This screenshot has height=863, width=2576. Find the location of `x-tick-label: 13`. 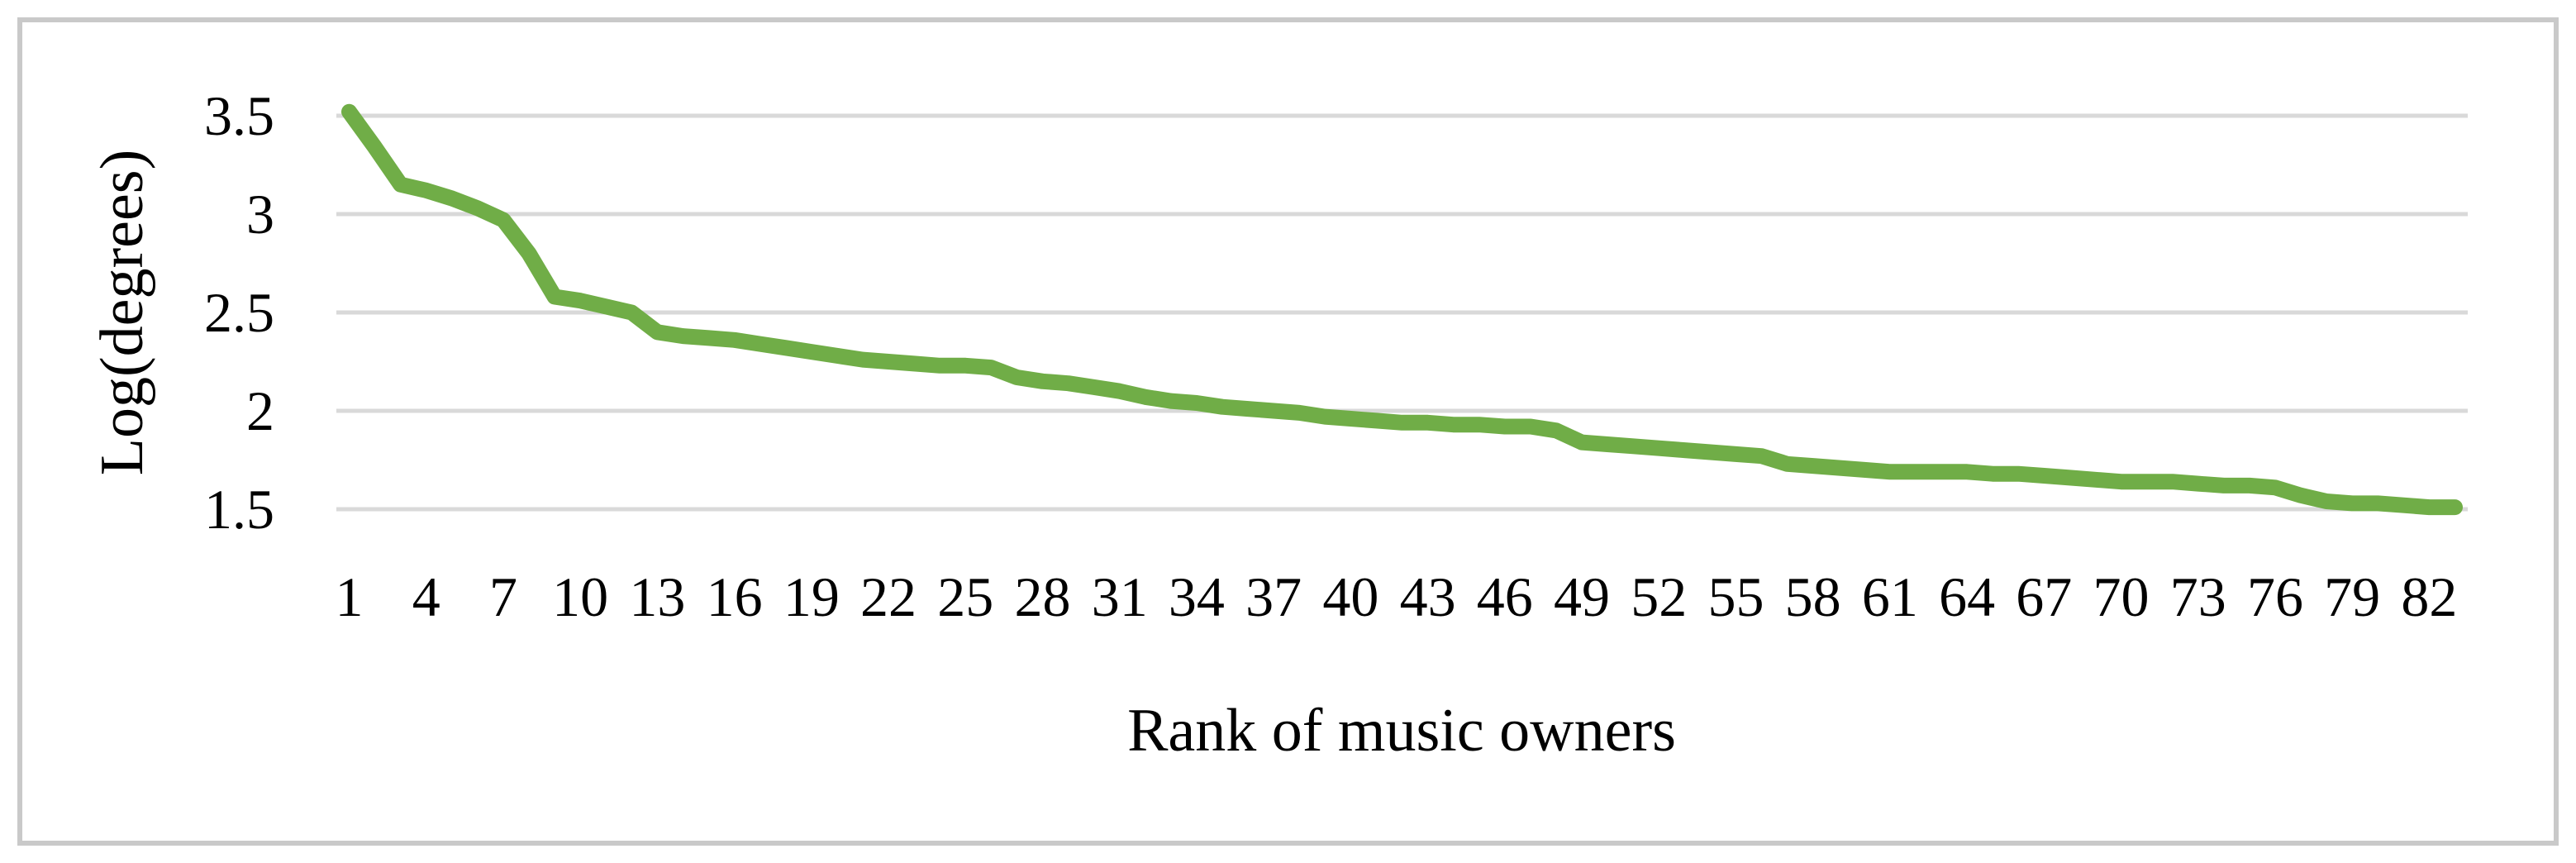

x-tick-label: 13 is located at coordinates (657, 596).